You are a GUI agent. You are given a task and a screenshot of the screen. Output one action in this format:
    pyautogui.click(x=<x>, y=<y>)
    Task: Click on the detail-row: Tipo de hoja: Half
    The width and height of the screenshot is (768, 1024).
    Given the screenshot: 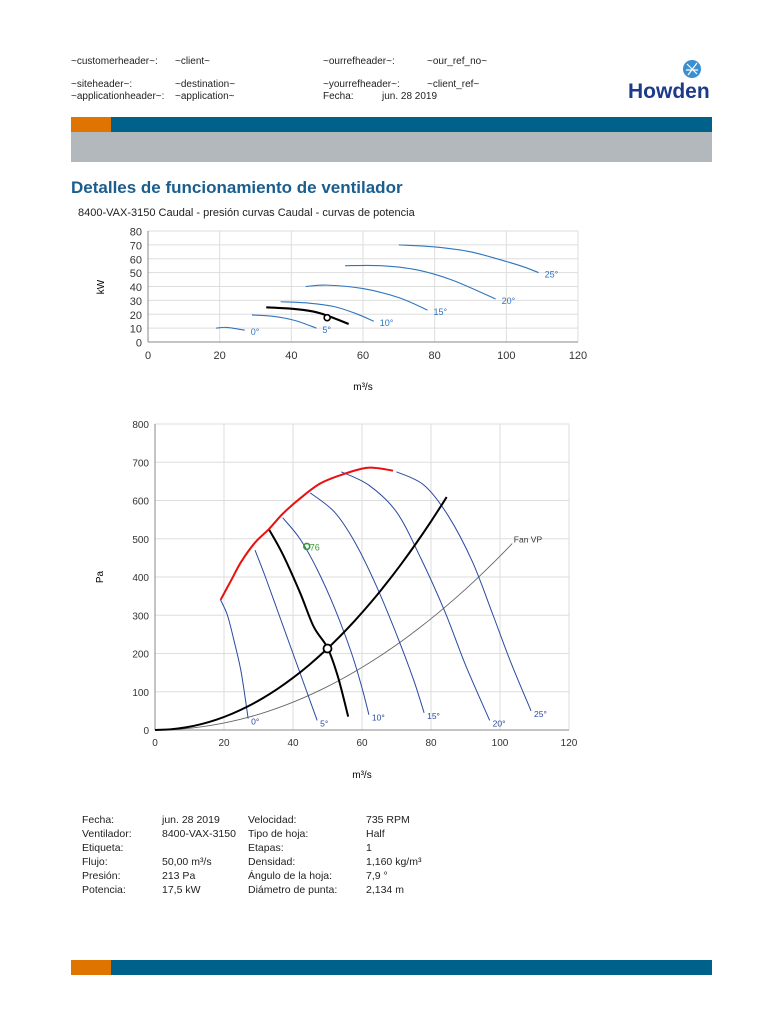 What is the action you would take?
    pyautogui.click(x=338, y=834)
    